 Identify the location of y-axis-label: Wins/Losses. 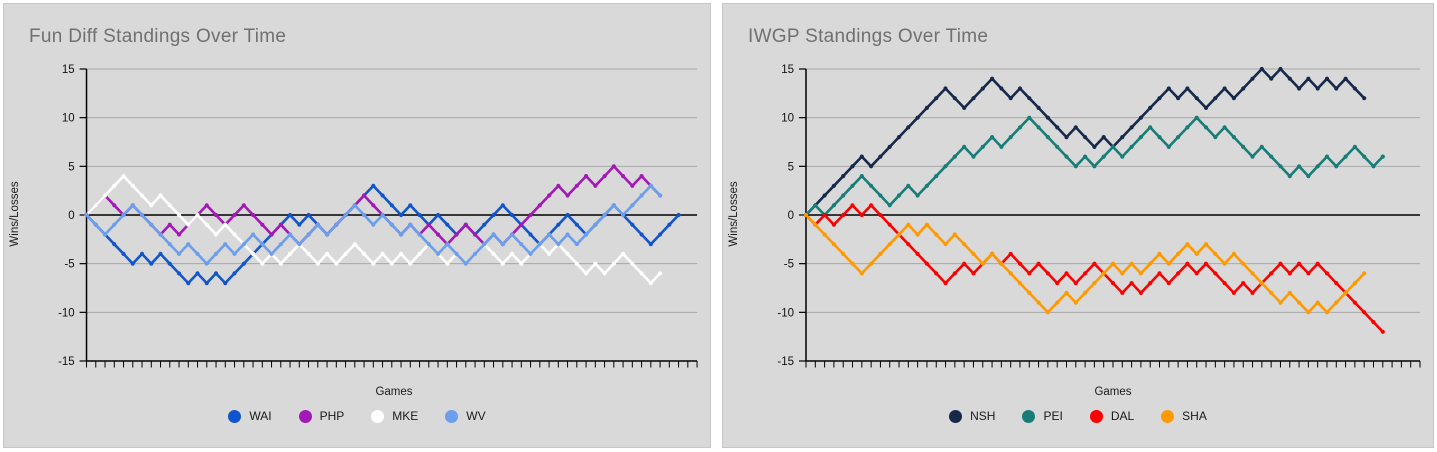
(734, 214).